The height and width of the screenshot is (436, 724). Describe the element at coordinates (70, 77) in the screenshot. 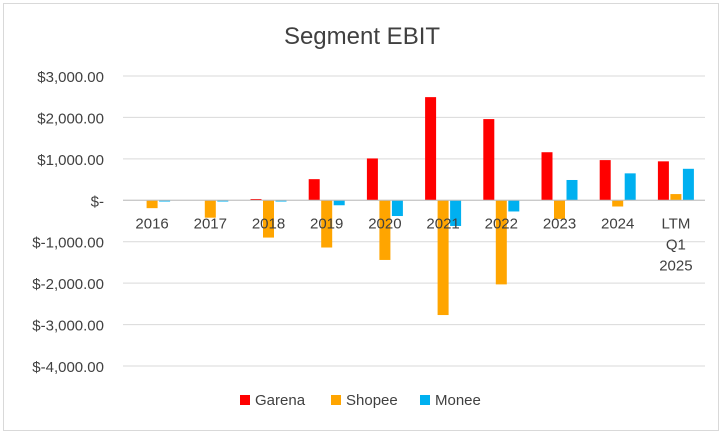

I see `y-tick-label: $3,000.00` at that location.